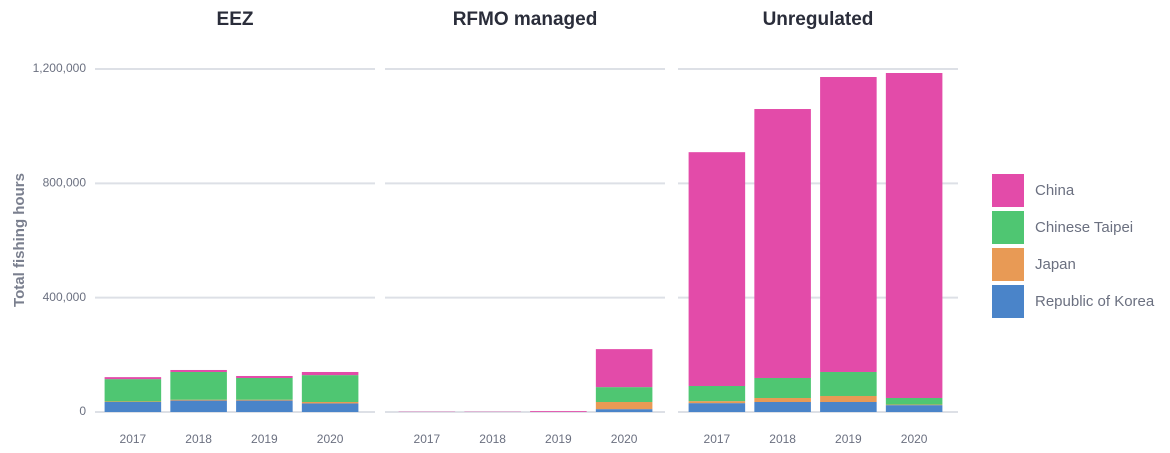 Image resolution: width=1170 pixels, height=453 pixels. I want to click on panel-title: EEZ, so click(235, 19).